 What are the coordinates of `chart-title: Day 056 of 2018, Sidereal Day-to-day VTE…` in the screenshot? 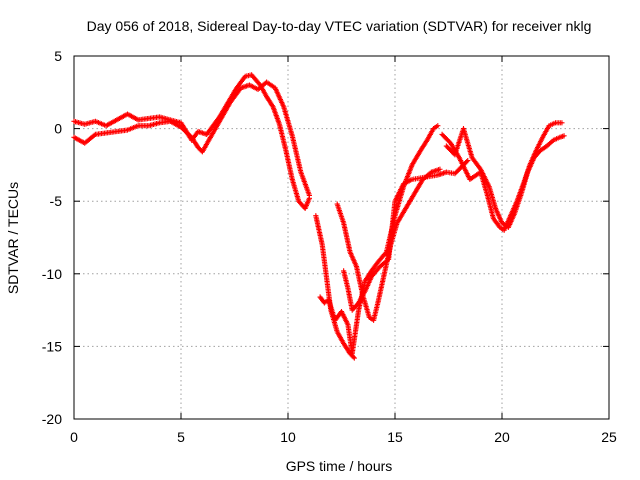 It's located at (339, 26).